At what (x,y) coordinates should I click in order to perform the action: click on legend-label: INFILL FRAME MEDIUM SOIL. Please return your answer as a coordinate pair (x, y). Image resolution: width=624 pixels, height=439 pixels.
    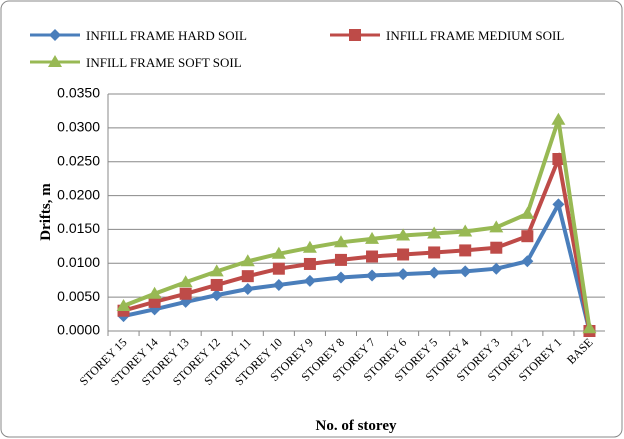
    Looking at the image, I should click on (475, 35).